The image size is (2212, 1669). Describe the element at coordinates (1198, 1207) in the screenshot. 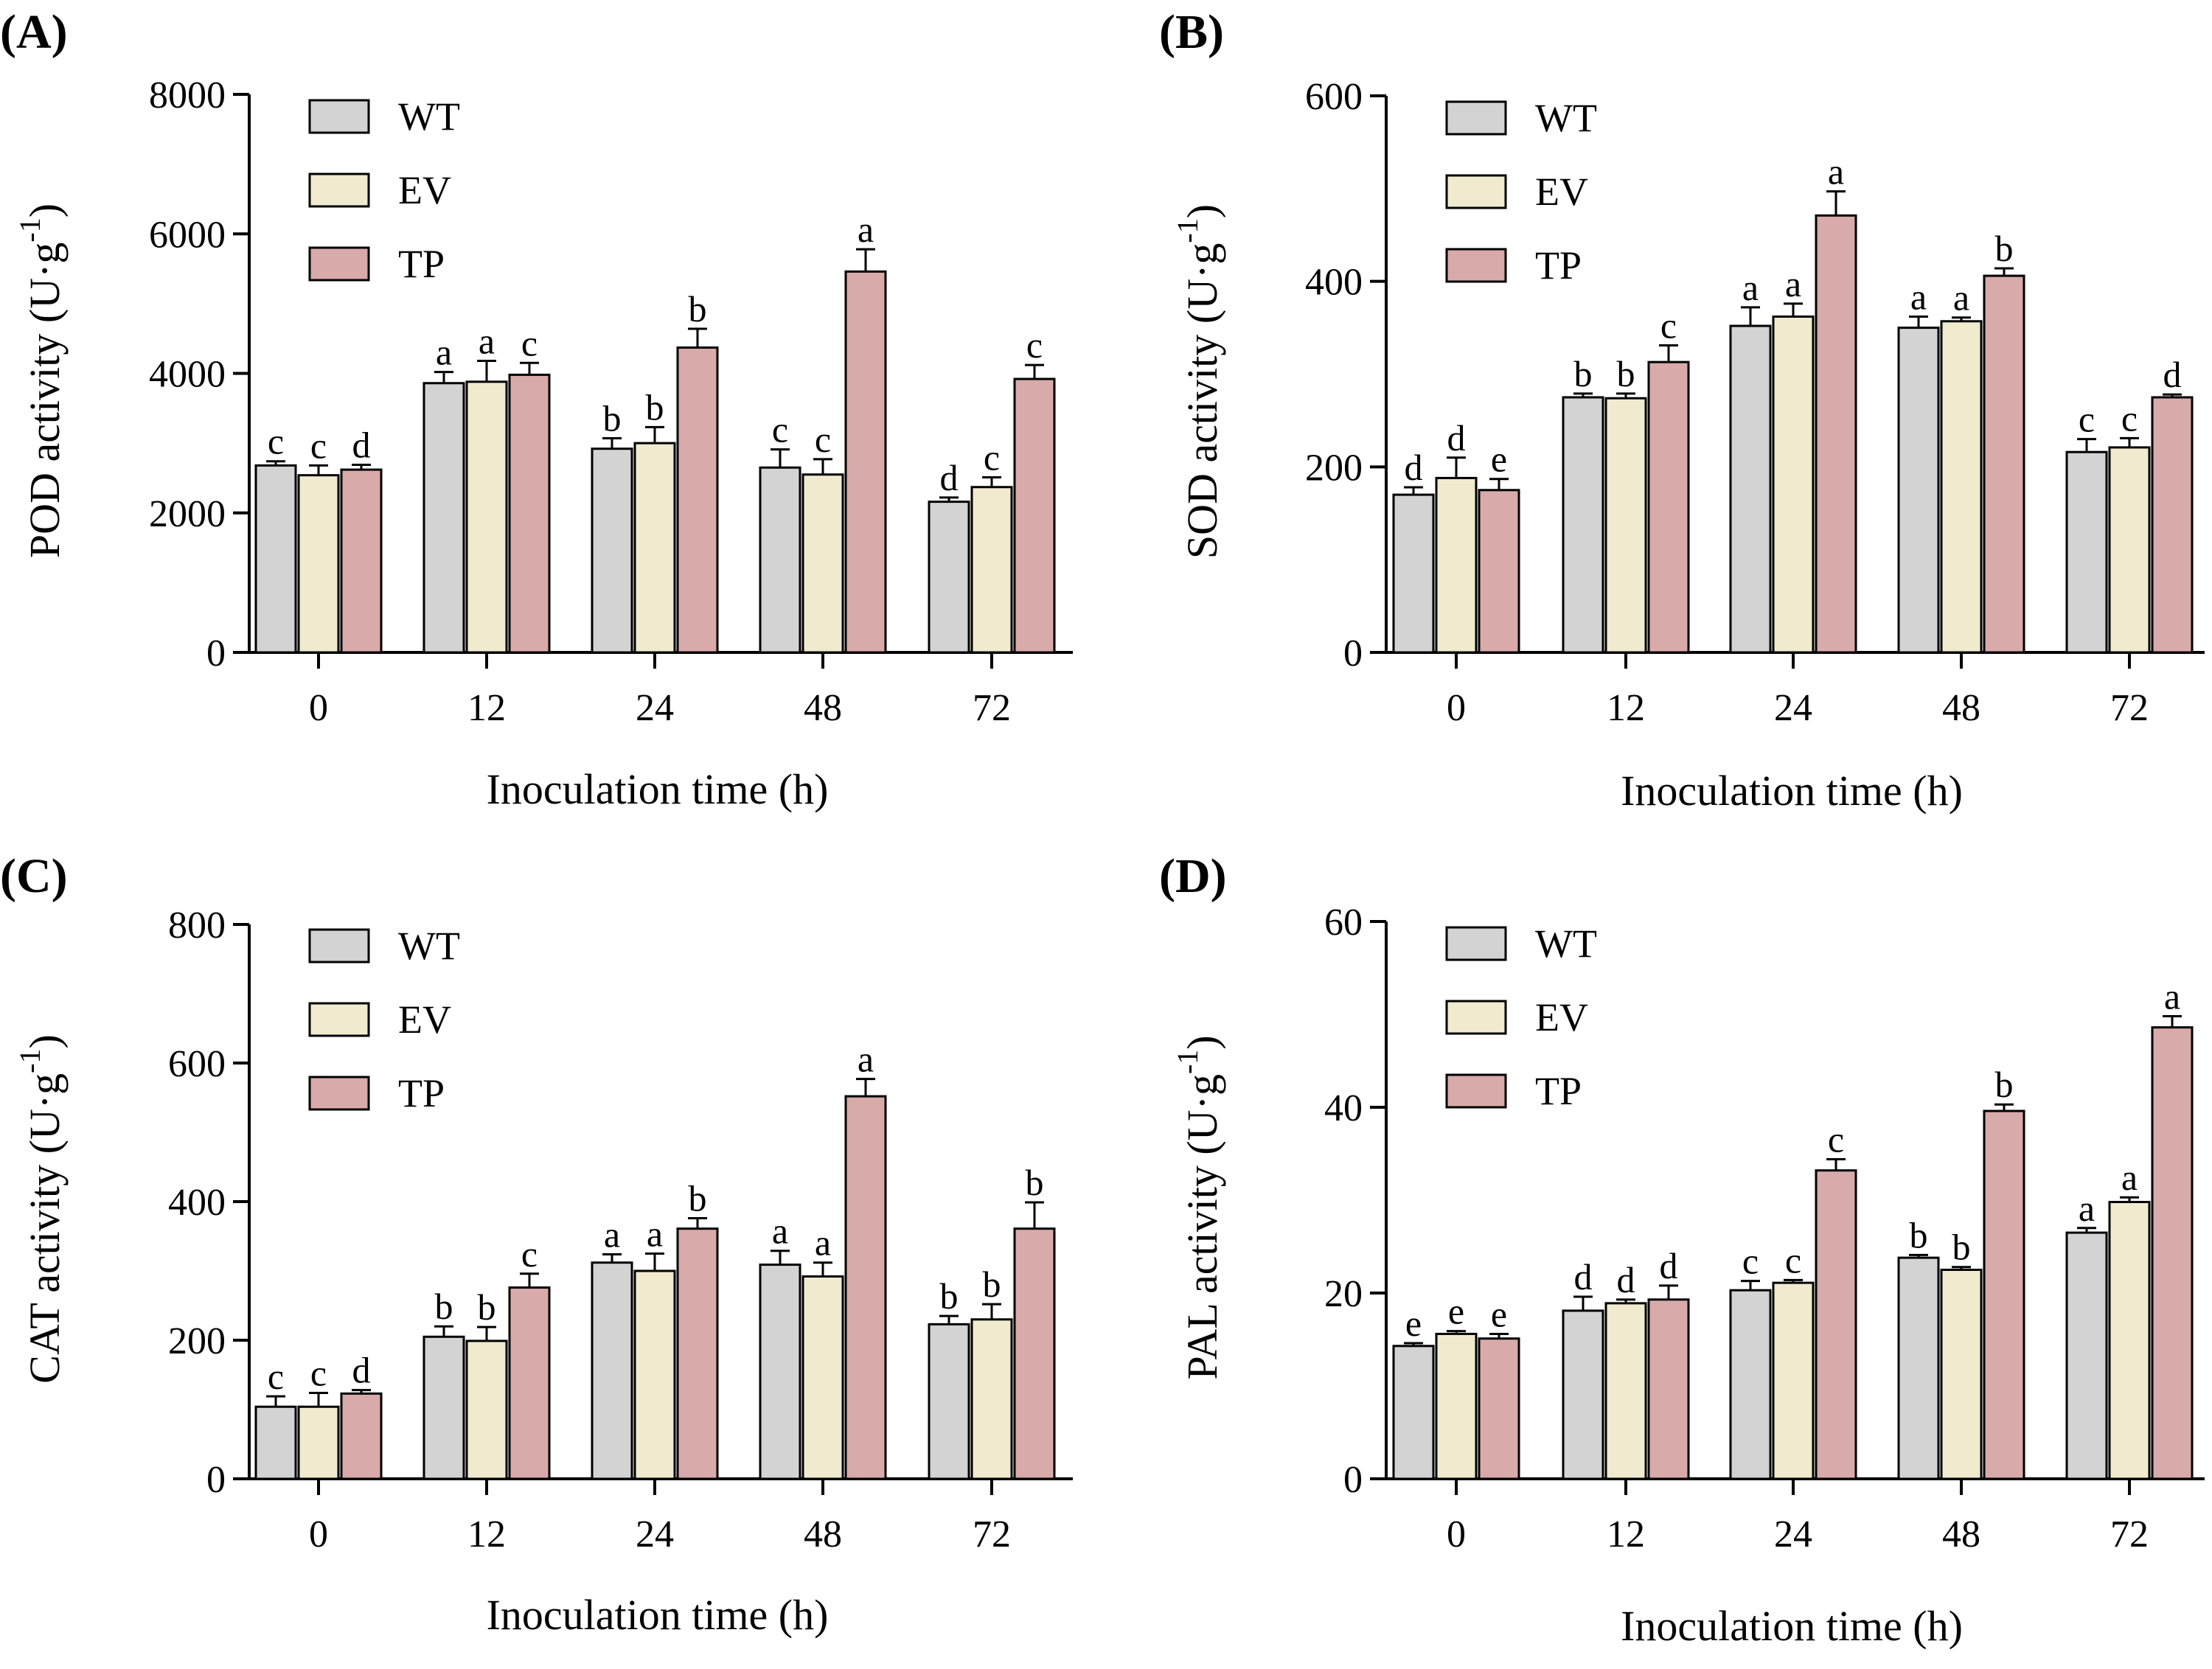

I see `y-axis-title: PAL activity (U·g-1)` at that location.